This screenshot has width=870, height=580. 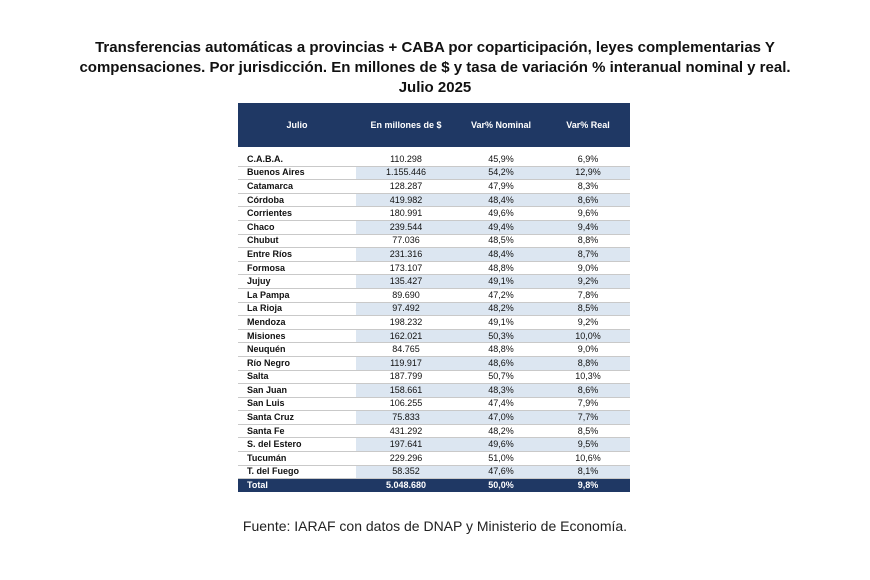 I want to click on row-name: Chubut, so click(x=297, y=241).